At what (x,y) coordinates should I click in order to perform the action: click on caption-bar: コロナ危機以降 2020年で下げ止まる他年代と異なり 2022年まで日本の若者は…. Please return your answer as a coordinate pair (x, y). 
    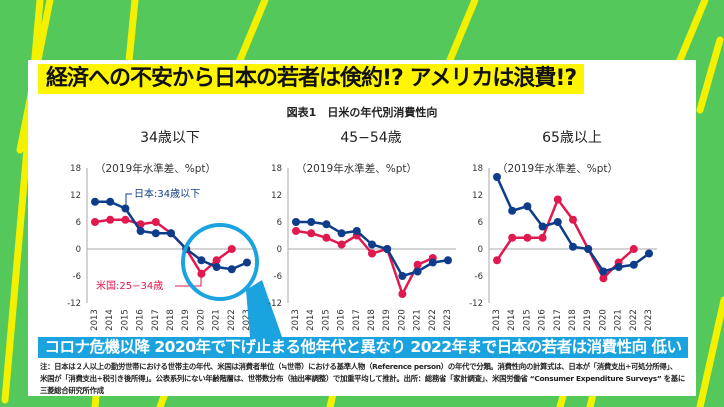
    Looking at the image, I should click on (363, 347).